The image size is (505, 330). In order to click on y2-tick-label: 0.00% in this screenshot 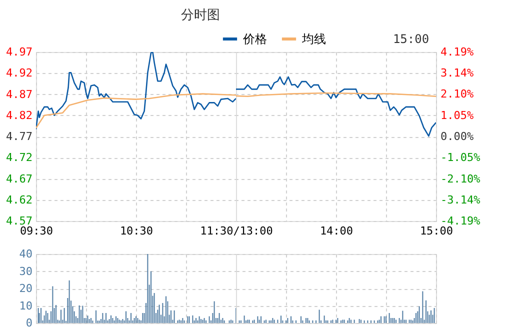, I will do `click(457, 136)`.